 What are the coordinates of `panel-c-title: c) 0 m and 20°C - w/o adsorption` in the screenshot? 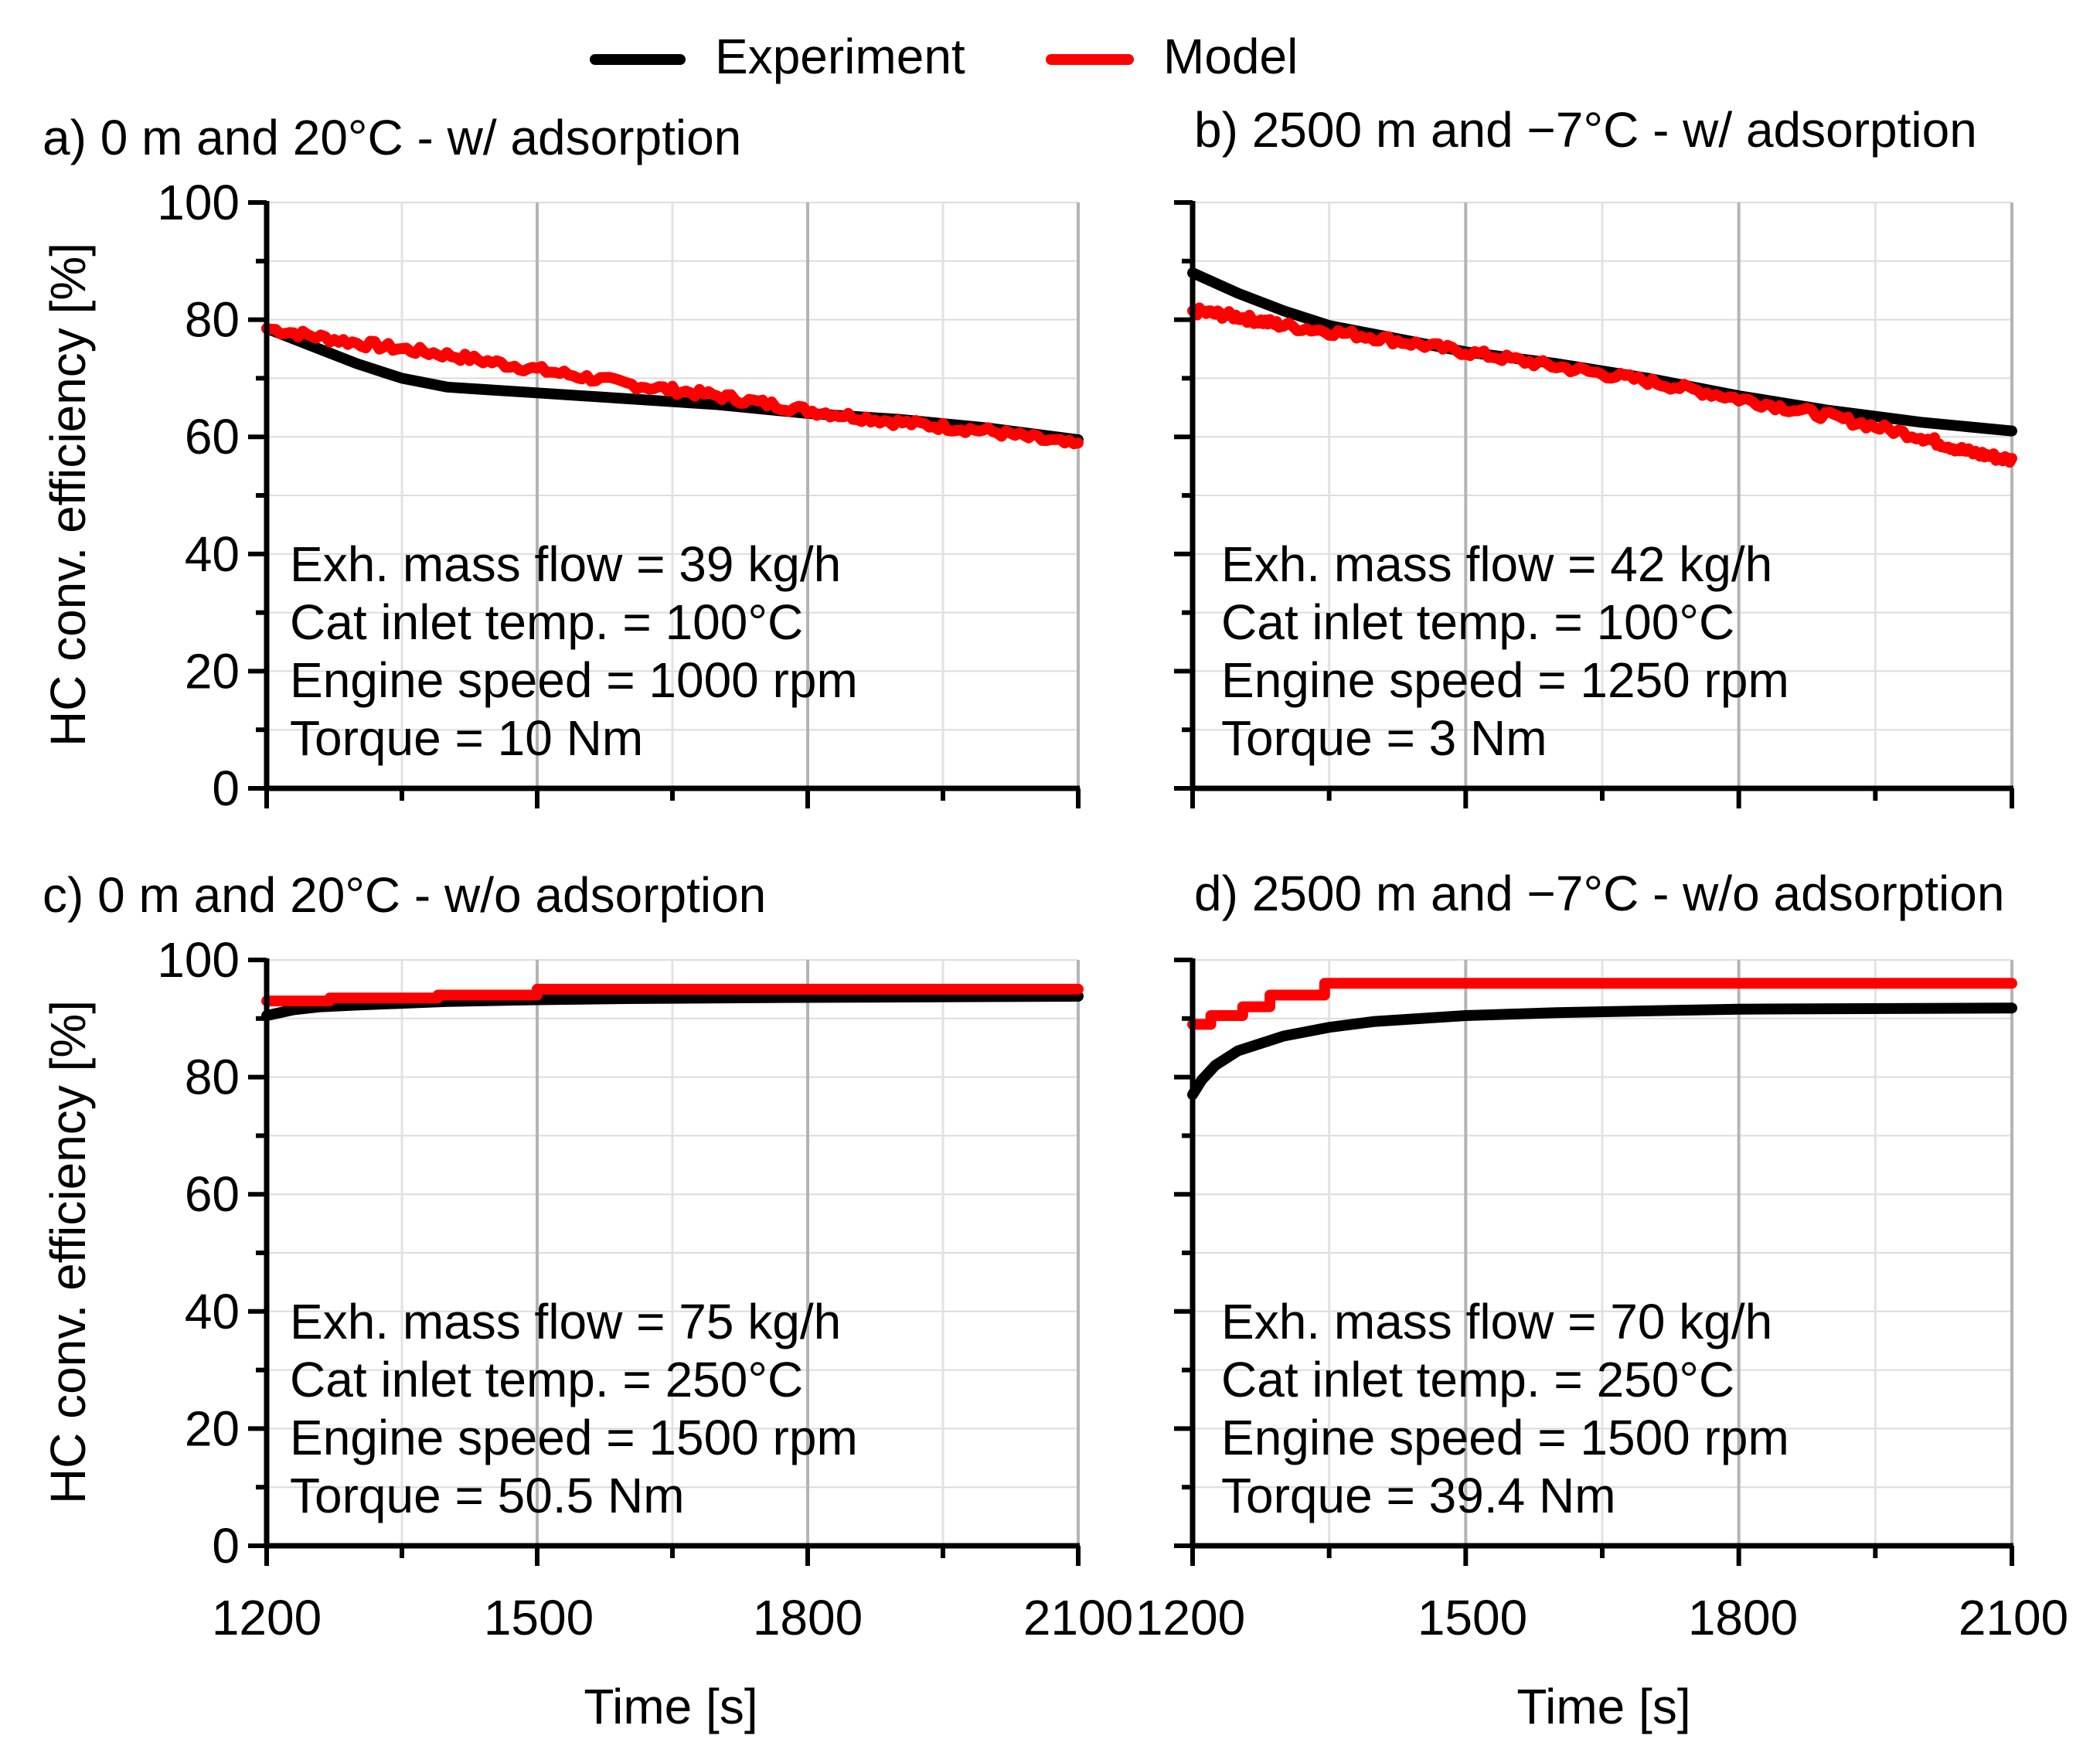 It's located at (404, 895).